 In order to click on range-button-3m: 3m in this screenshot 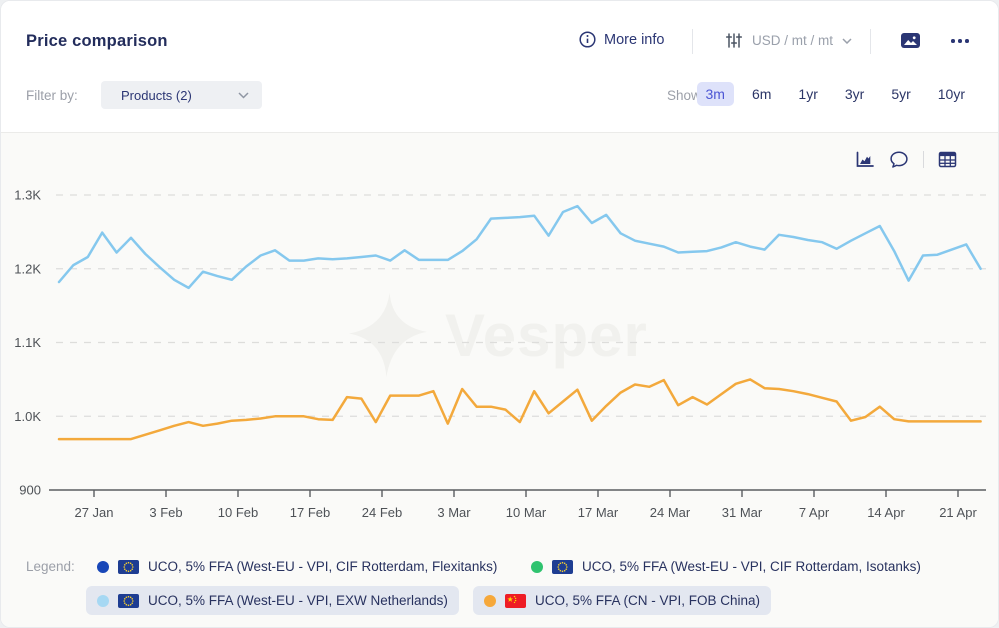, I will do `click(715, 94)`.